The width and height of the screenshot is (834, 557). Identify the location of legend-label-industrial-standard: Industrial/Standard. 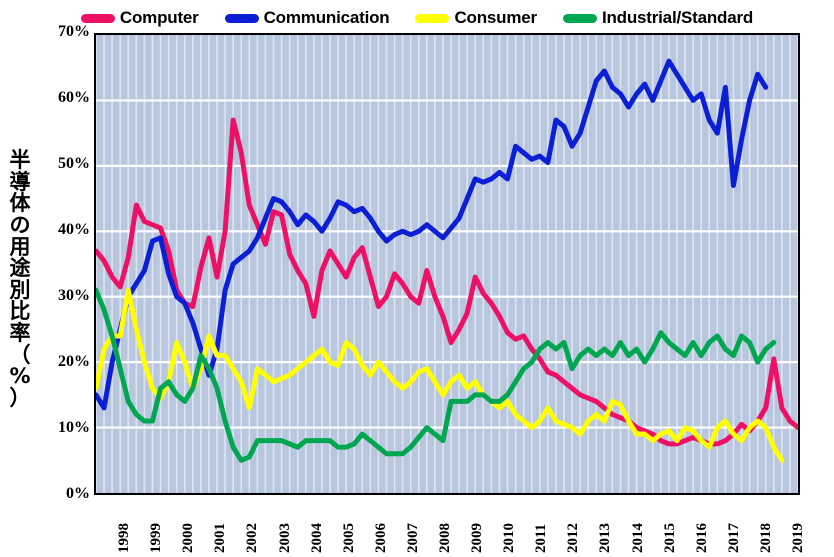
(677, 17).